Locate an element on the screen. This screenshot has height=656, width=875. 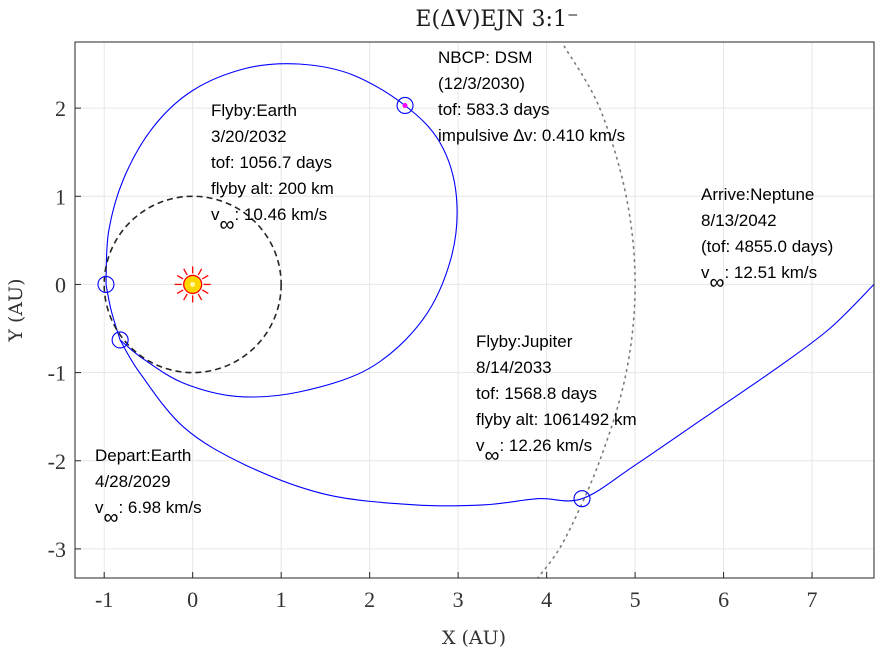
annotation-line: (tof: 4855.0 days) is located at coordinates (767, 246).